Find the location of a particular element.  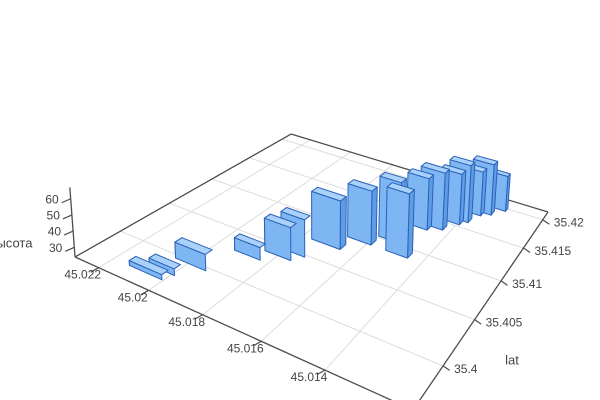

lon-tick-label: 45.014 is located at coordinates (309, 377).